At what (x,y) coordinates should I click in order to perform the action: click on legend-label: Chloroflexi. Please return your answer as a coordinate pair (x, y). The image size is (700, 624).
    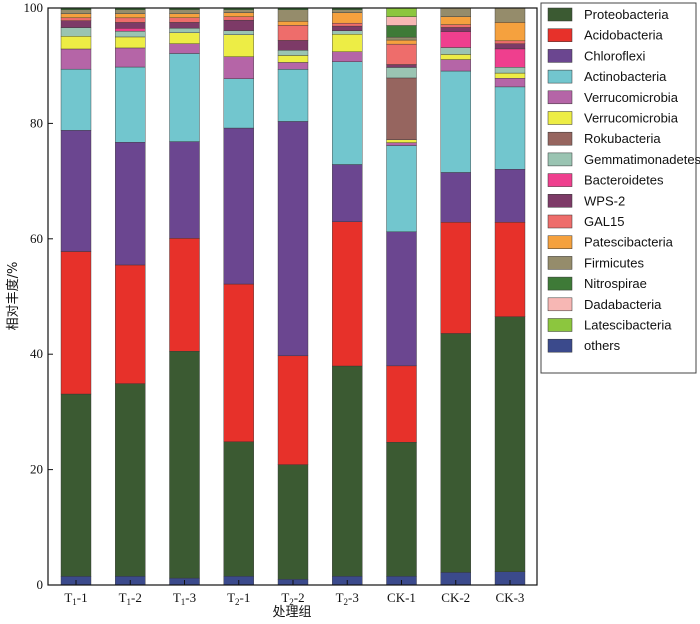
    Looking at the image, I should click on (615, 55).